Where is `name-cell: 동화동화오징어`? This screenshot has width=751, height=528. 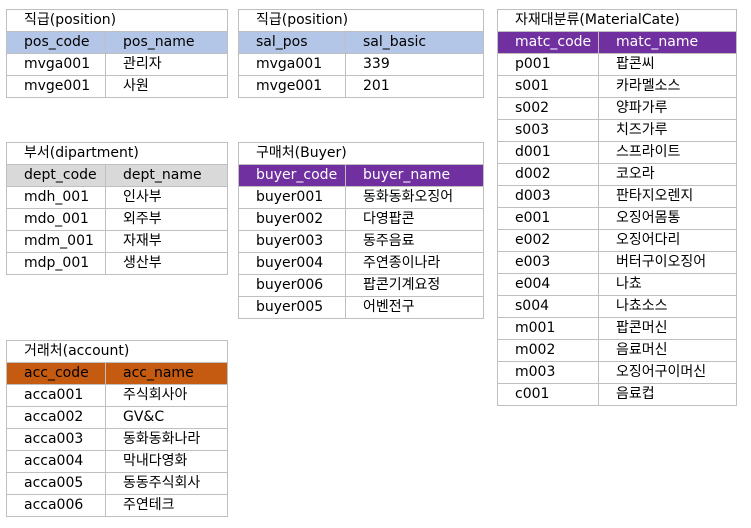 name-cell: 동화동화오징어 is located at coordinates (414, 197).